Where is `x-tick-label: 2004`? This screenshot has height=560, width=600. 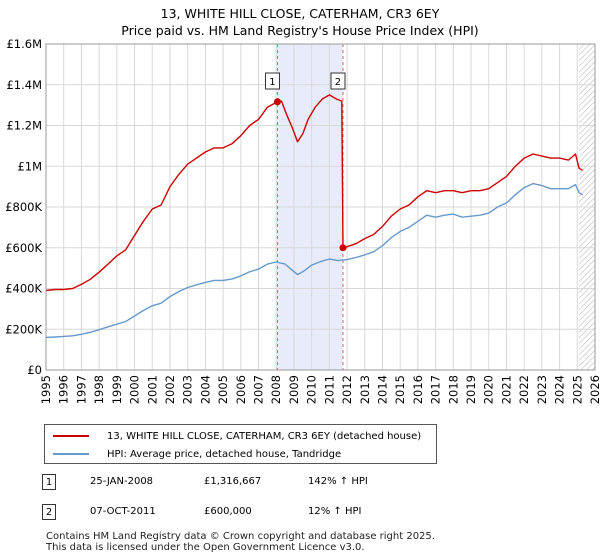 x-tick-label: 2004 is located at coordinates (205, 389).